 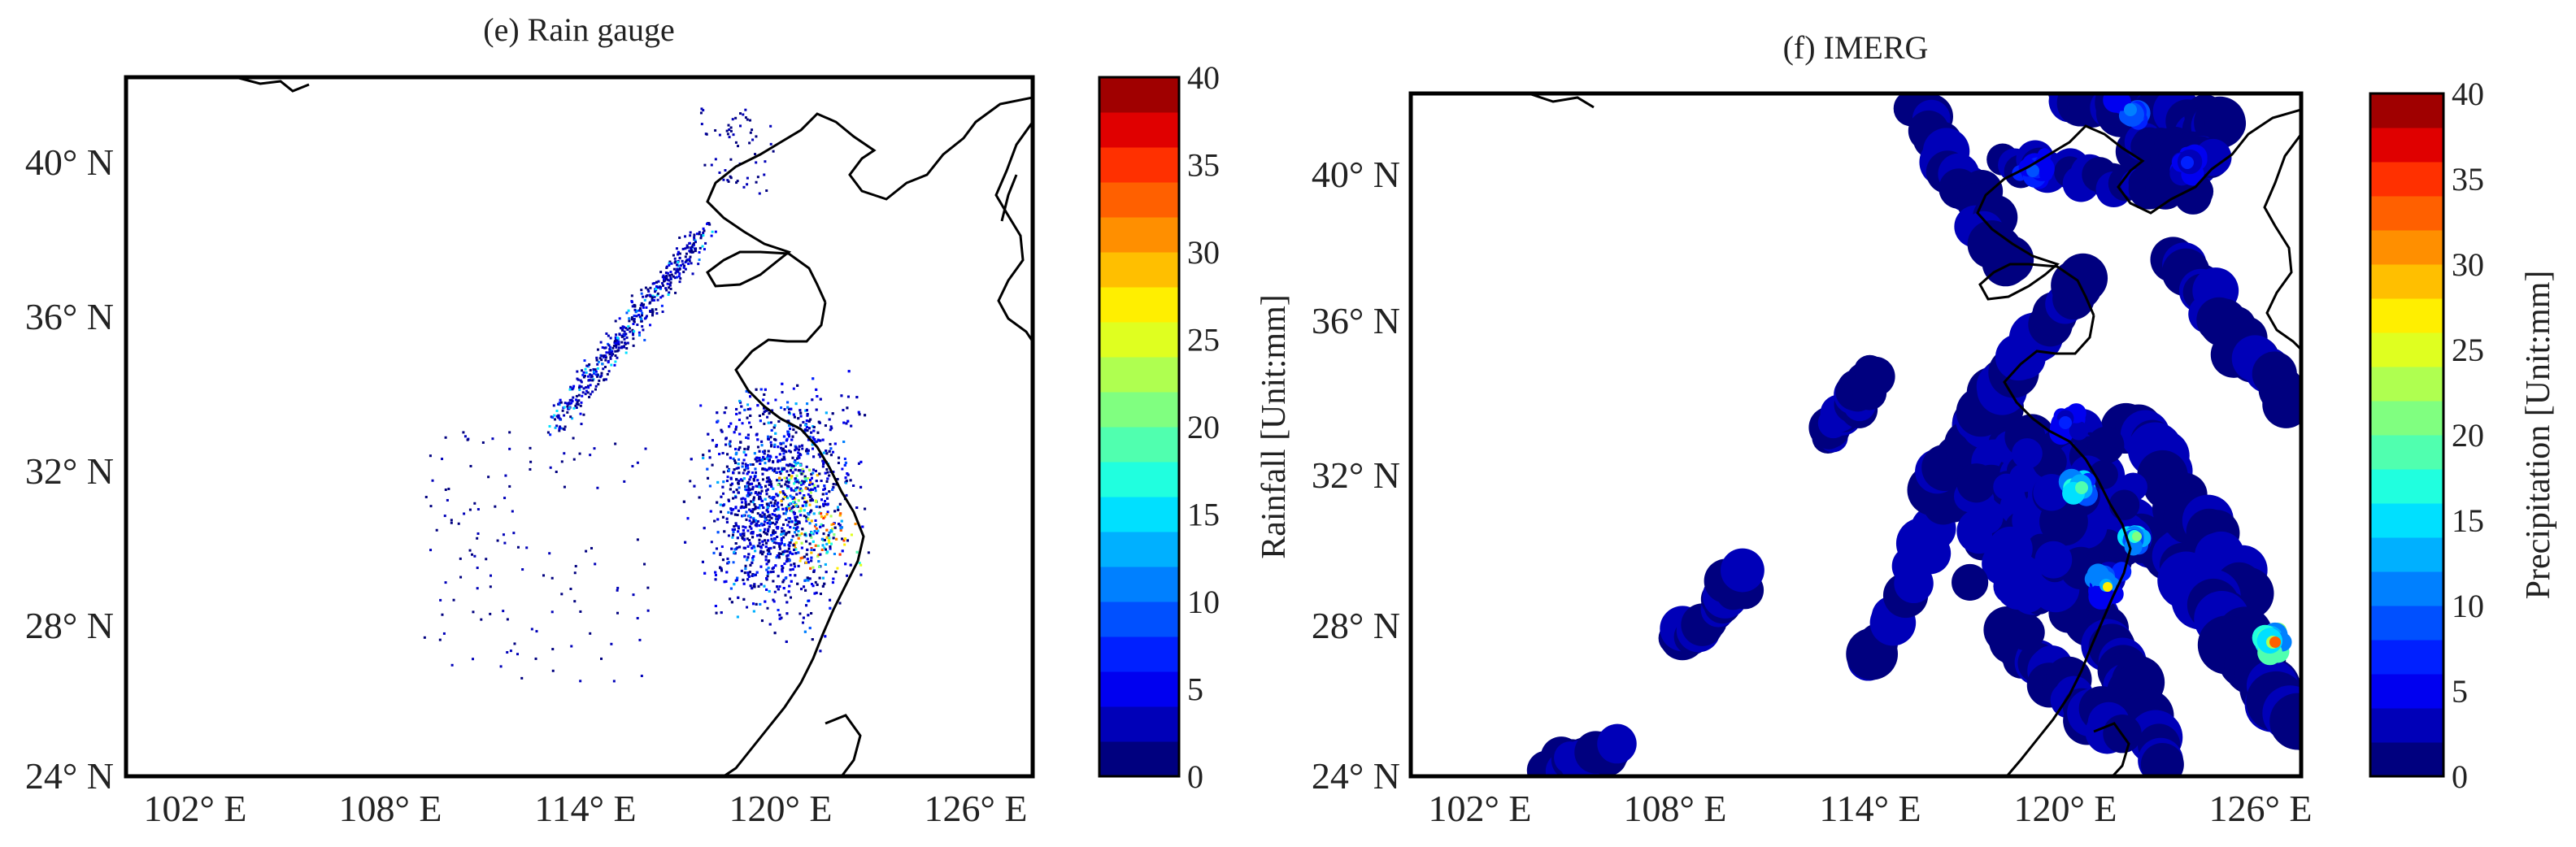 What do you see at coordinates (1204, 602) in the screenshot?
I see `colorbar-tick-label: 10` at bounding box center [1204, 602].